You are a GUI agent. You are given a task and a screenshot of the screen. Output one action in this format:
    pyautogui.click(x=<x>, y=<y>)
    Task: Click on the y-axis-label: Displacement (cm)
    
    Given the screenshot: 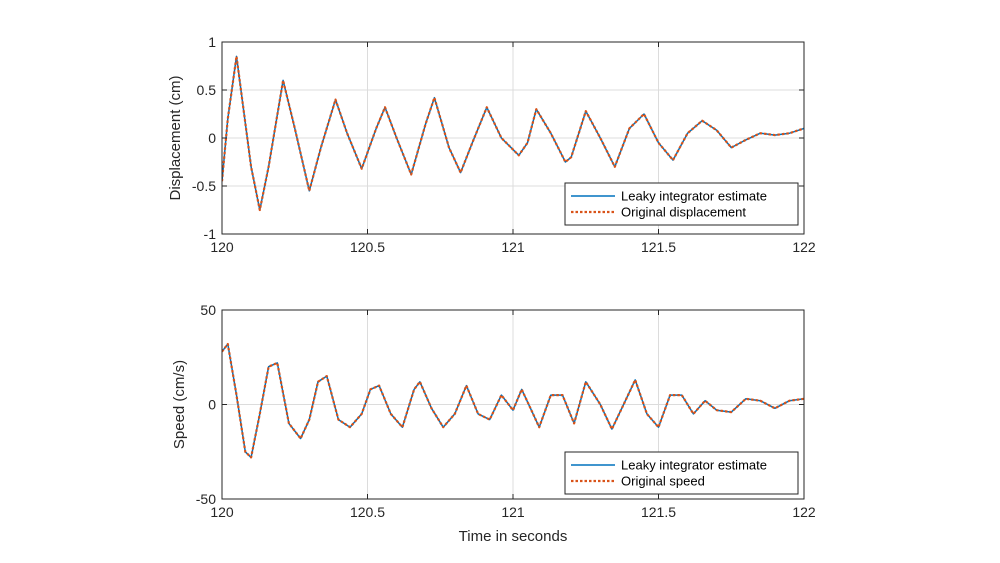 What is the action you would take?
    pyautogui.click(x=175, y=137)
    